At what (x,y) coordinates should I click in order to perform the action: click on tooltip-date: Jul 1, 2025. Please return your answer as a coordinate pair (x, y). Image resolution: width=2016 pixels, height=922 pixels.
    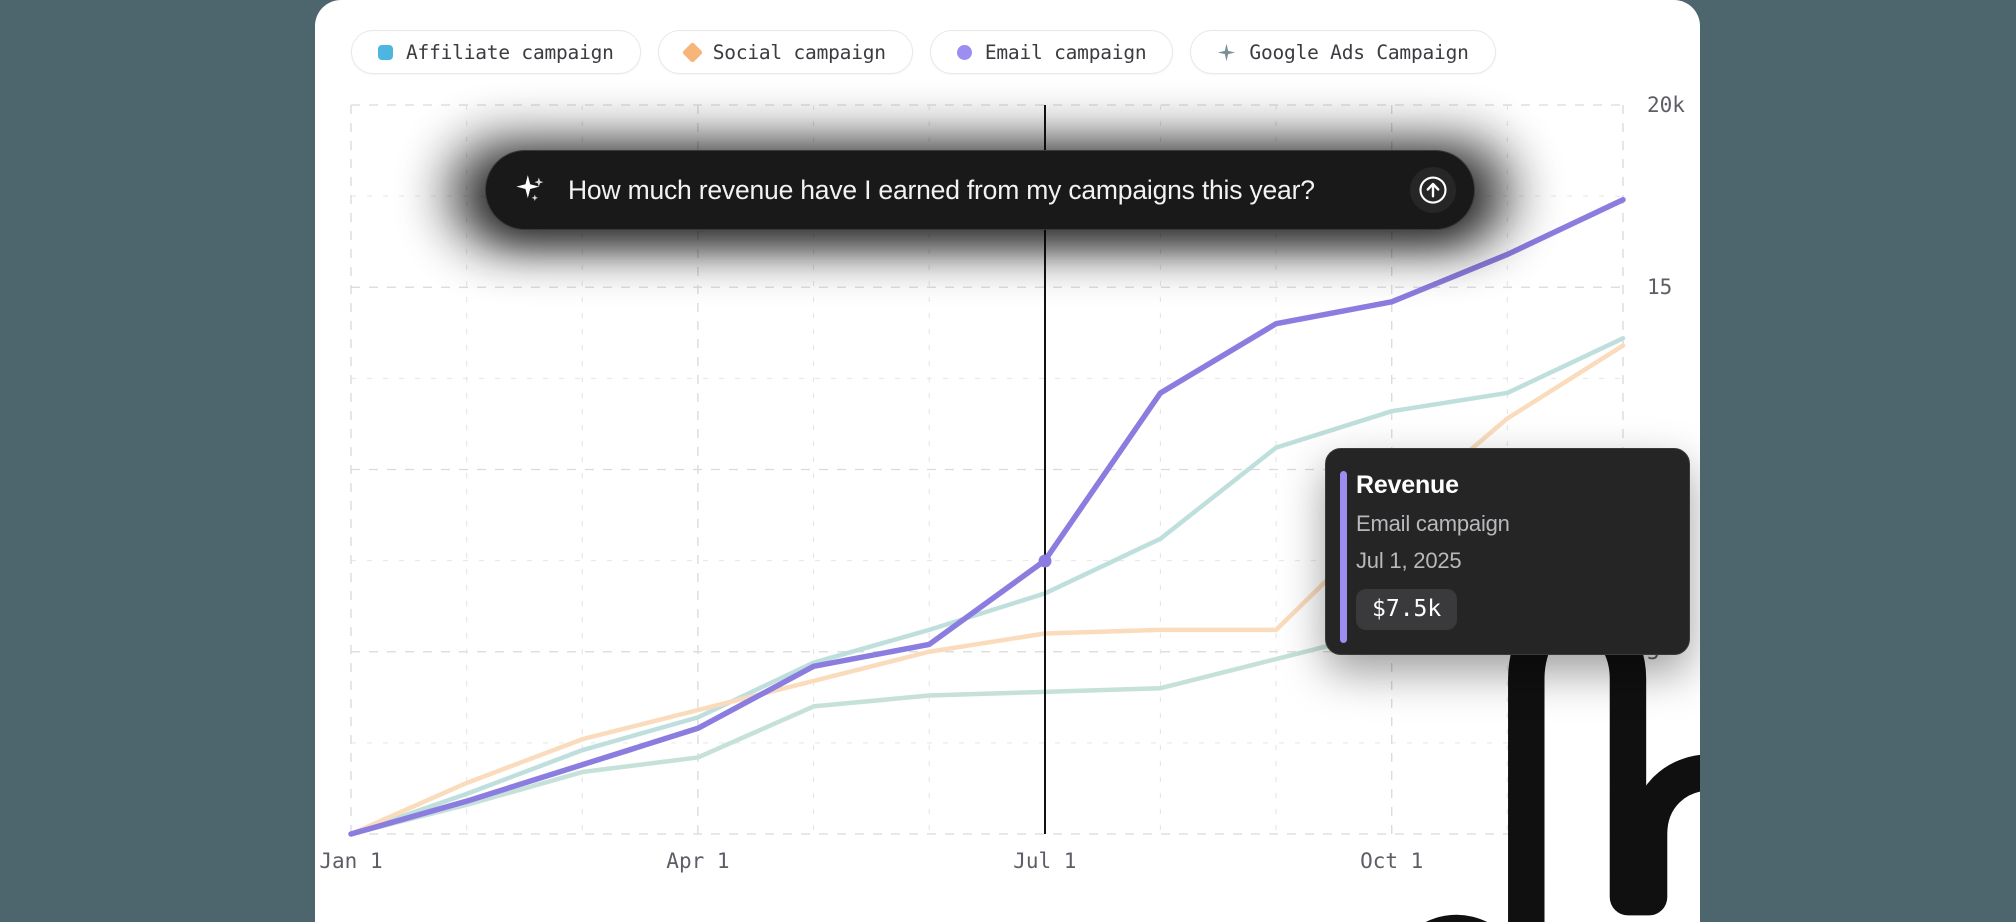
    Looking at the image, I should click on (1409, 560).